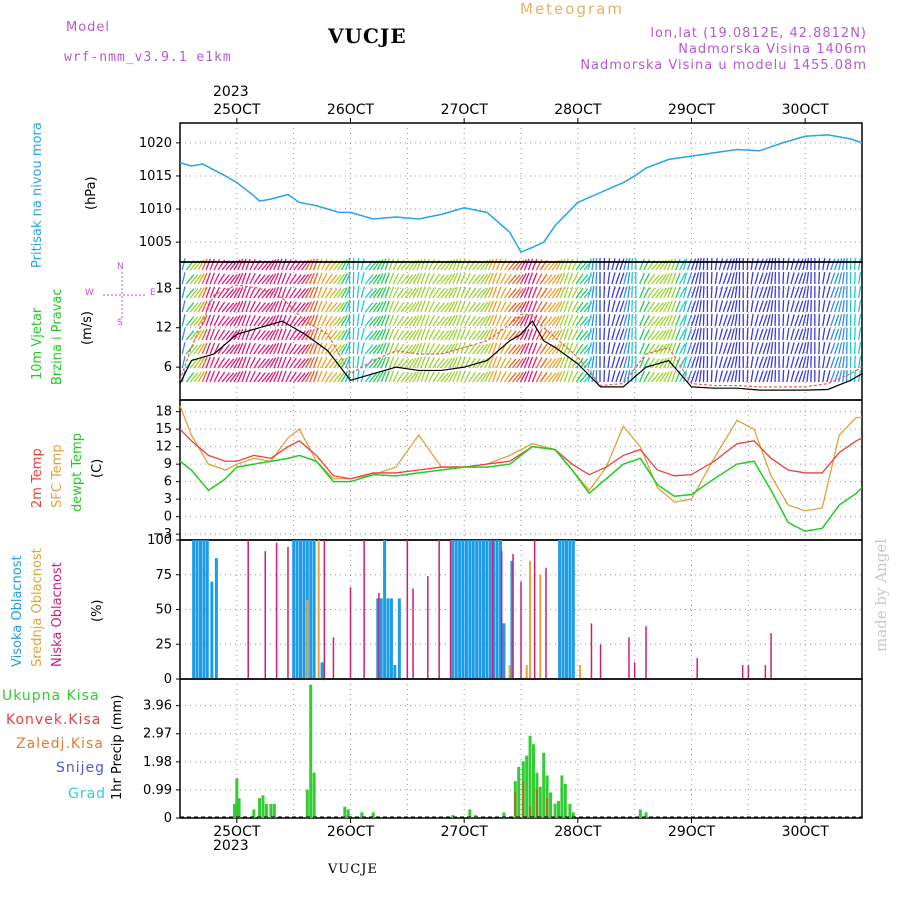  I want to click on mid-cloud-bar, so click(318, 609).